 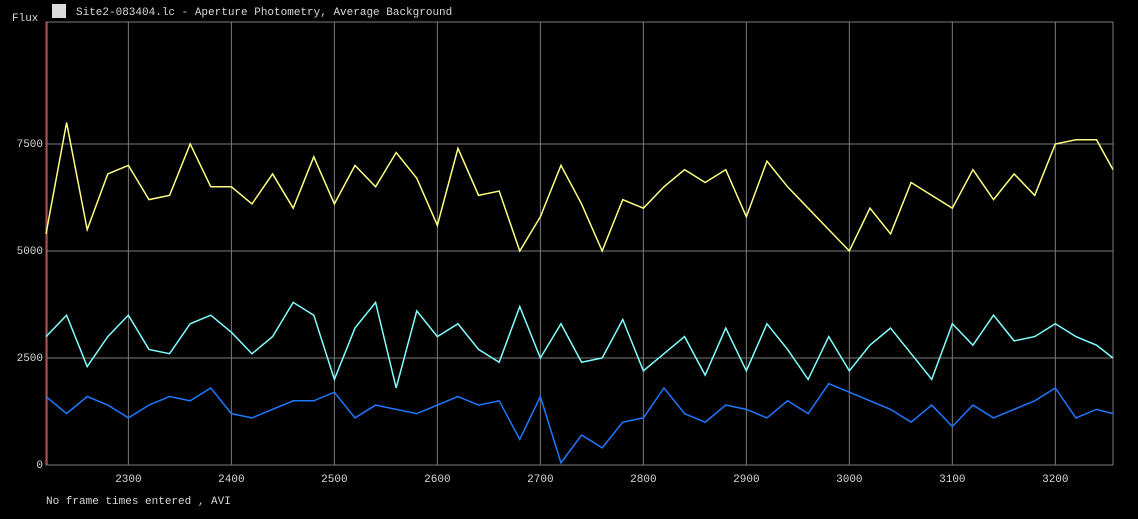 I want to click on x-tick-label: 3200, so click(x=1055, y=480).